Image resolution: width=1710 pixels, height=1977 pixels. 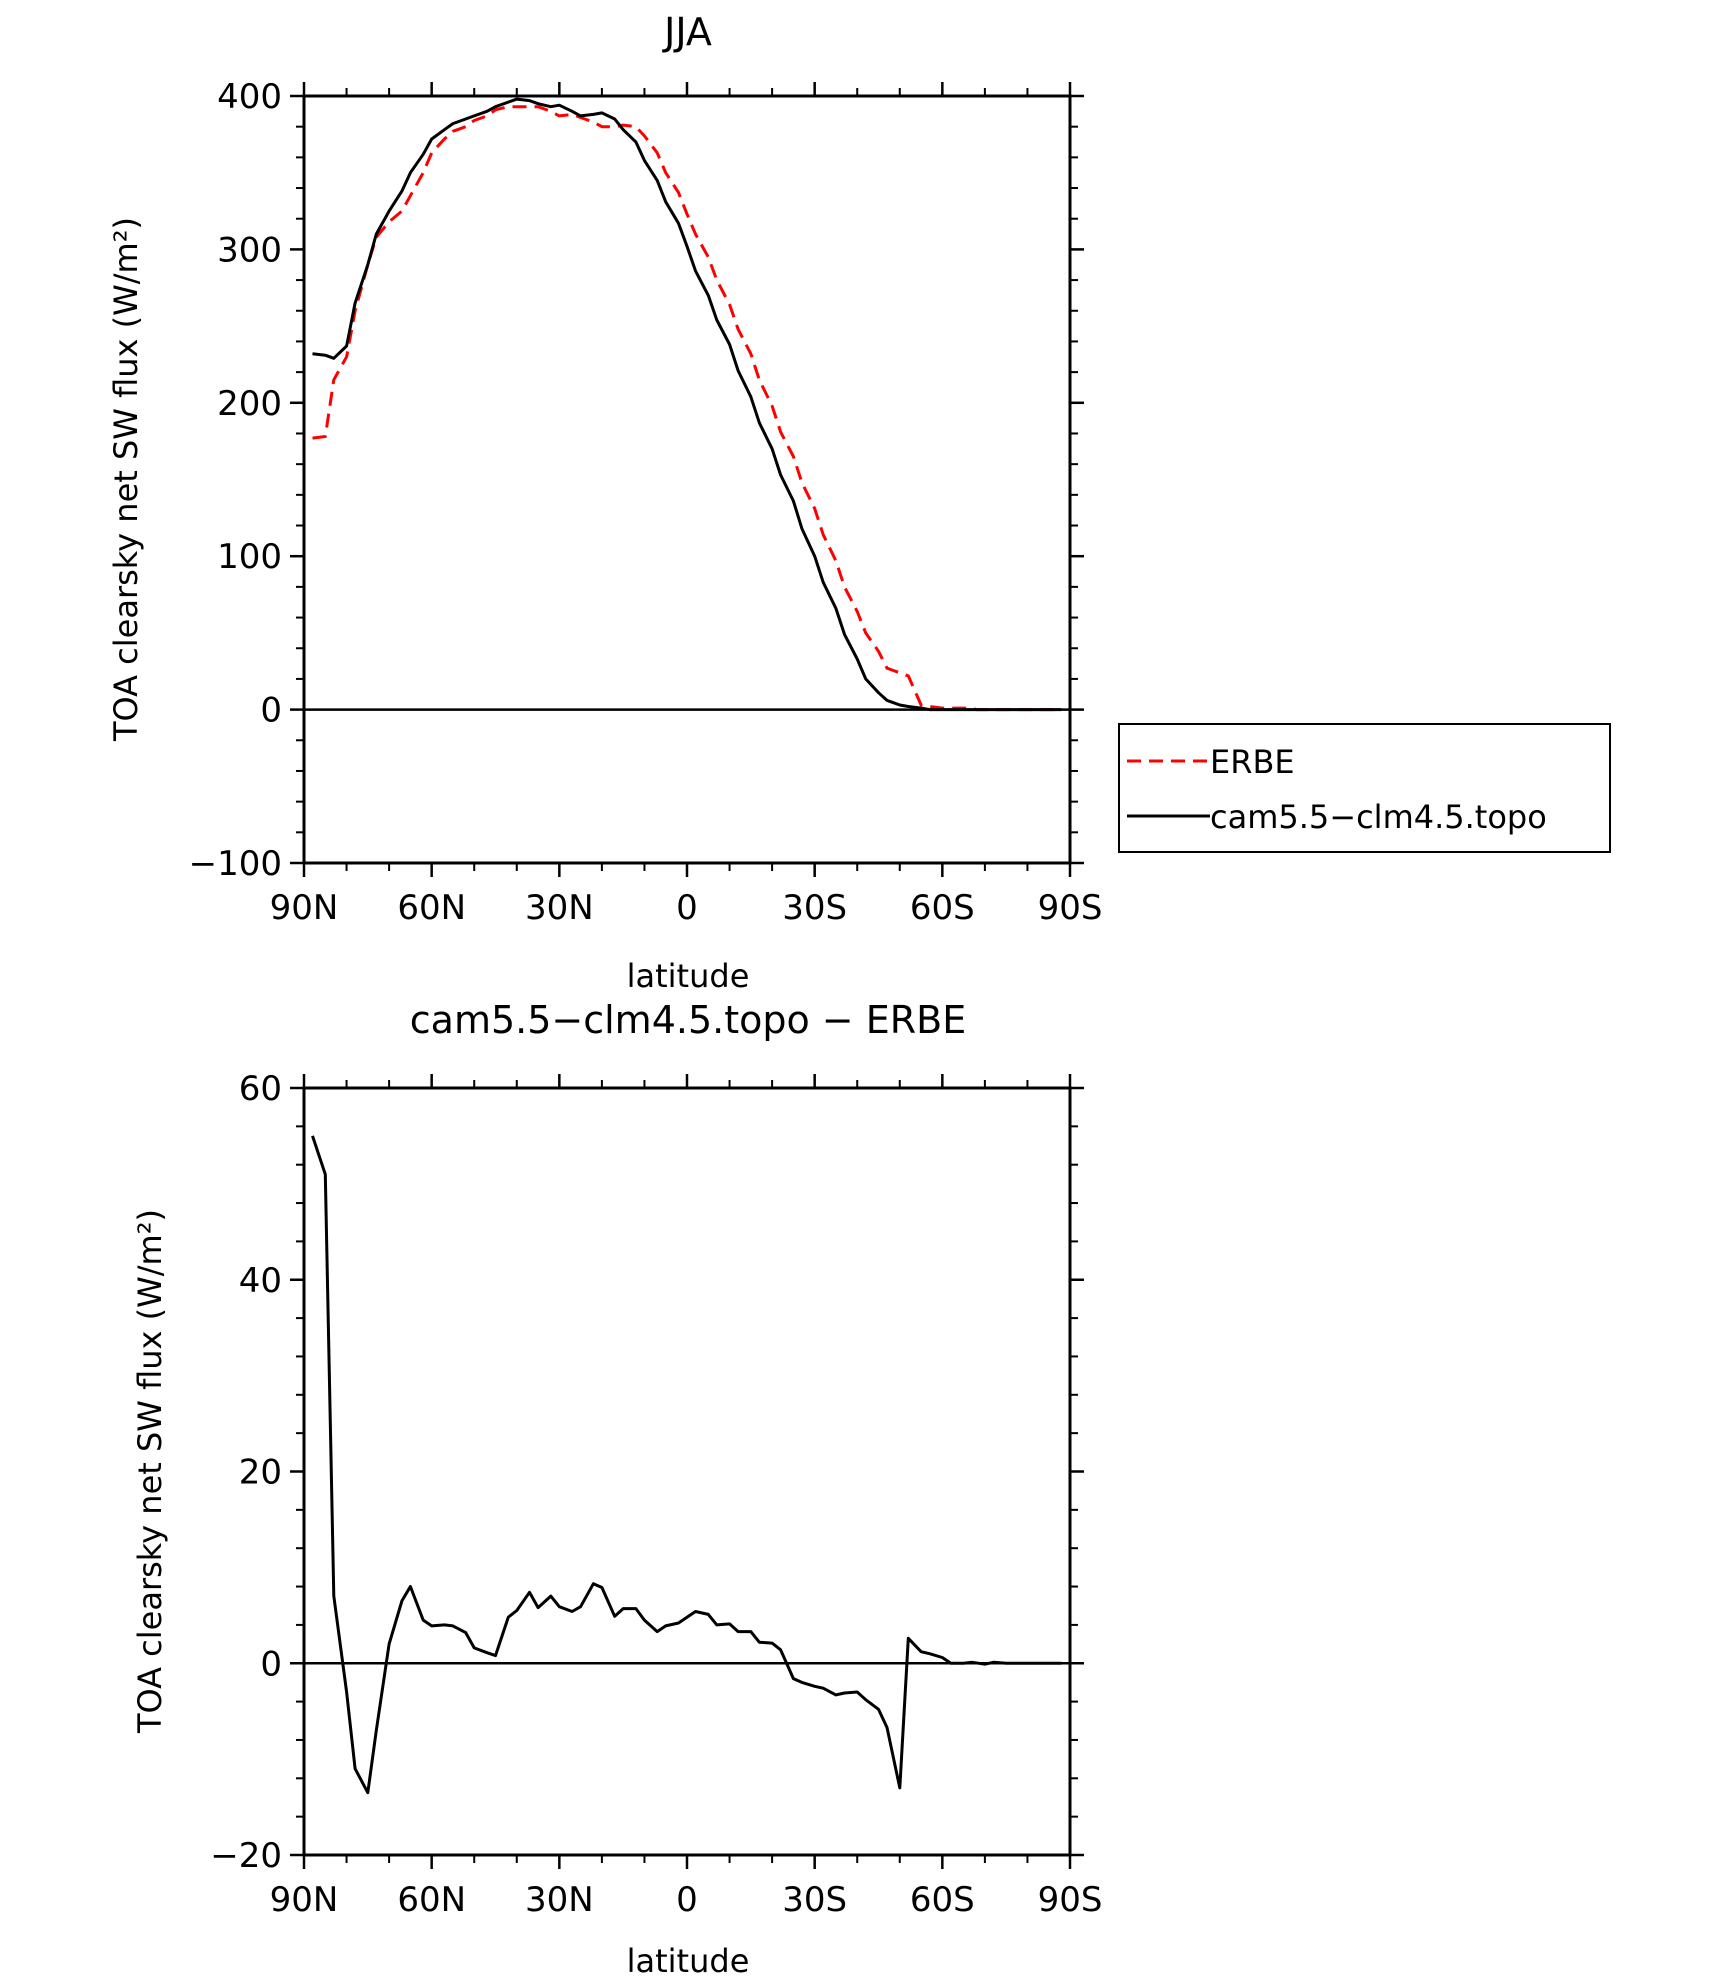 I want to click on y-tick-label: −100, so click(x=235, y=864).